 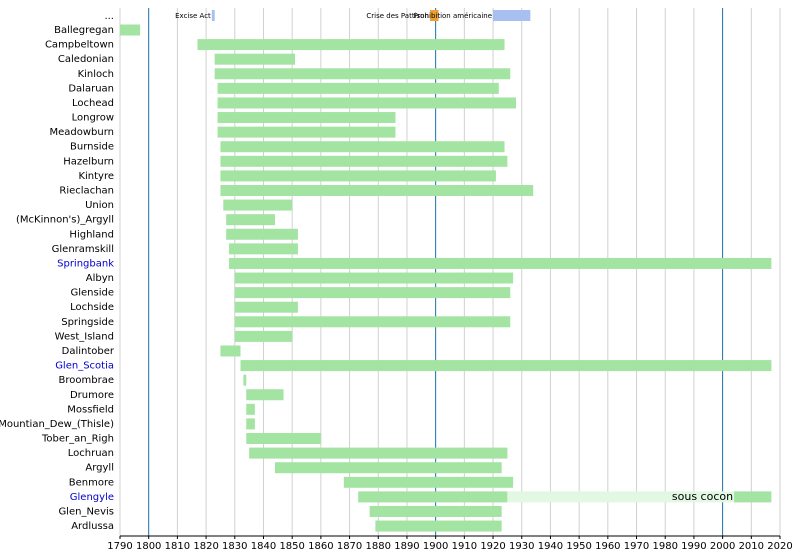 I want to click on row-label: Lochside, so click(x=92, y=307).